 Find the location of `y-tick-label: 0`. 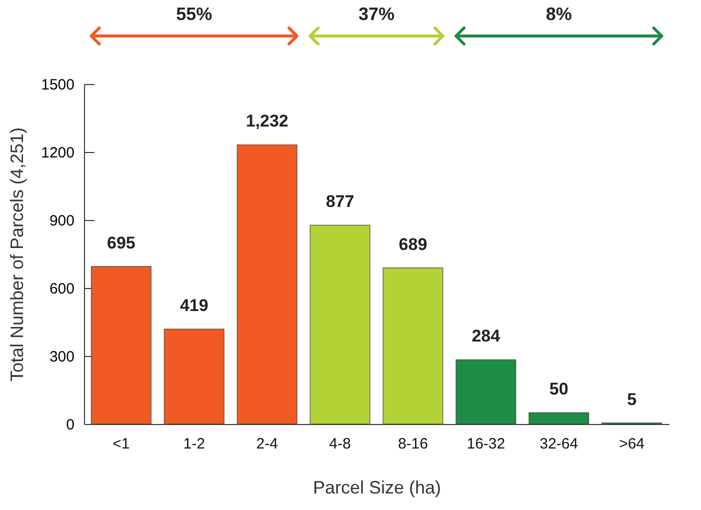

y-tick-label: 0 is located at coordinates (70, 425).